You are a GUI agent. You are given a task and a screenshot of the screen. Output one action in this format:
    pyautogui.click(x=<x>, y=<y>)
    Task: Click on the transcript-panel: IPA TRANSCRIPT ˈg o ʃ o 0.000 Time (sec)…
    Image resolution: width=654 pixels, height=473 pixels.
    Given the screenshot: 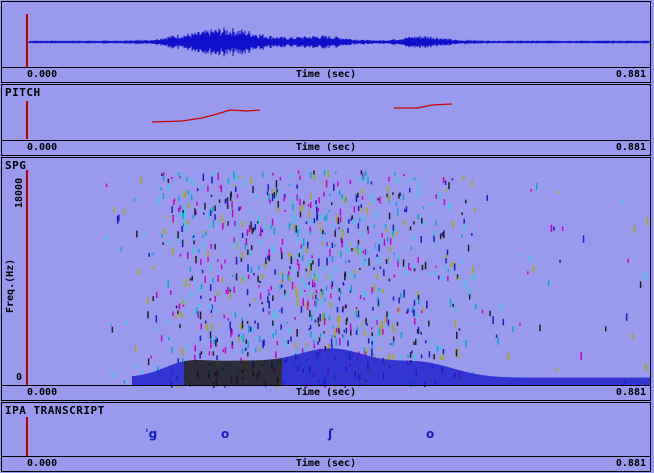 What is the action you would take?
    pyautogui.click(x=326, y=437)
    